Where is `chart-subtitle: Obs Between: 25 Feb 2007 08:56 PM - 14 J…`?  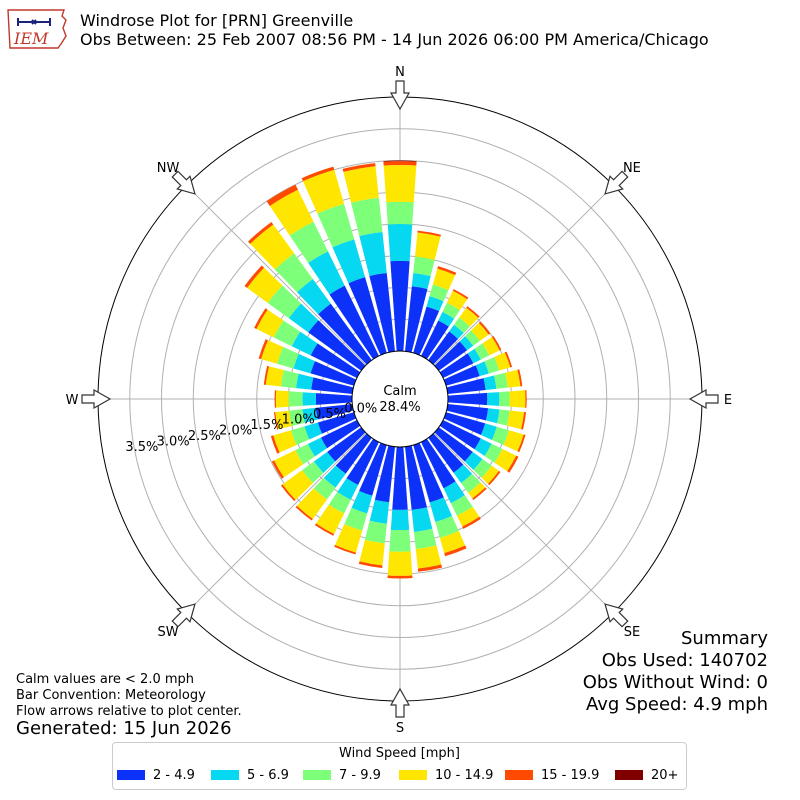
chart-subtitle: Obs Between: 25 Feb 2007 08:56 PM - 14 J… is located at coordinates (394, 39).